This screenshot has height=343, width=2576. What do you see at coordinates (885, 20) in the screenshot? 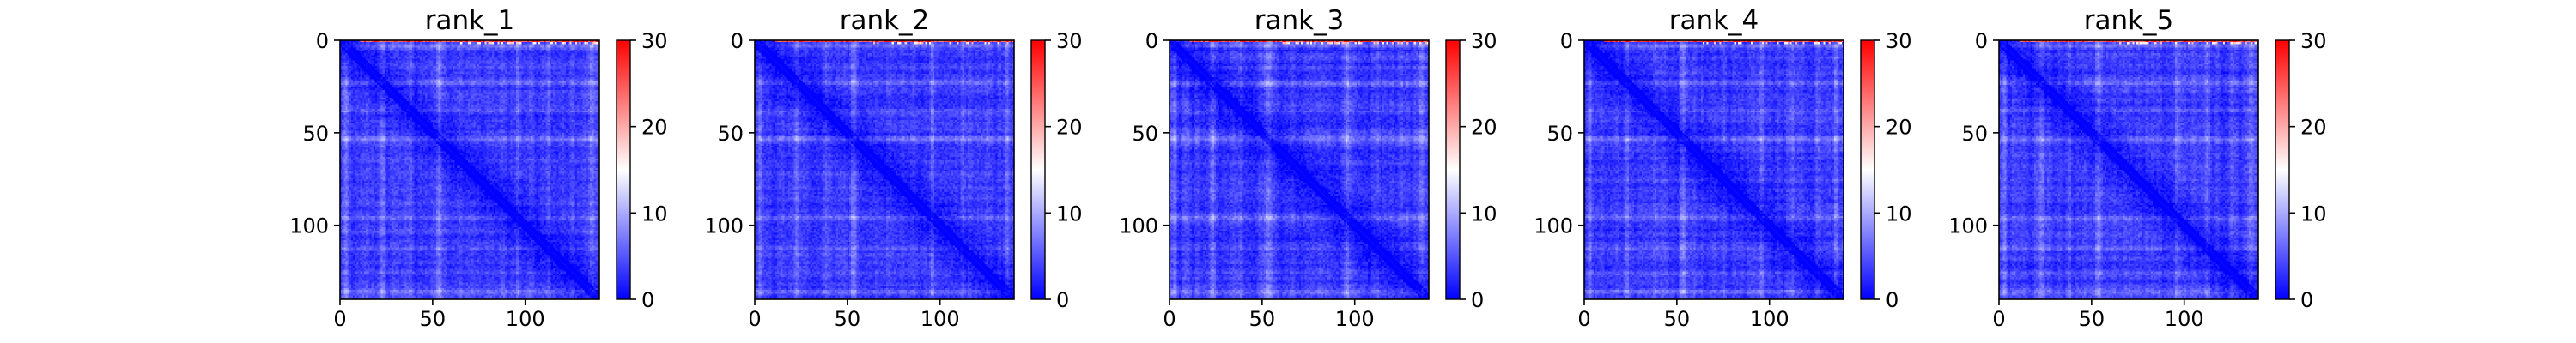
I see `panel-title: rank_2` at bounding box center [885, 20].